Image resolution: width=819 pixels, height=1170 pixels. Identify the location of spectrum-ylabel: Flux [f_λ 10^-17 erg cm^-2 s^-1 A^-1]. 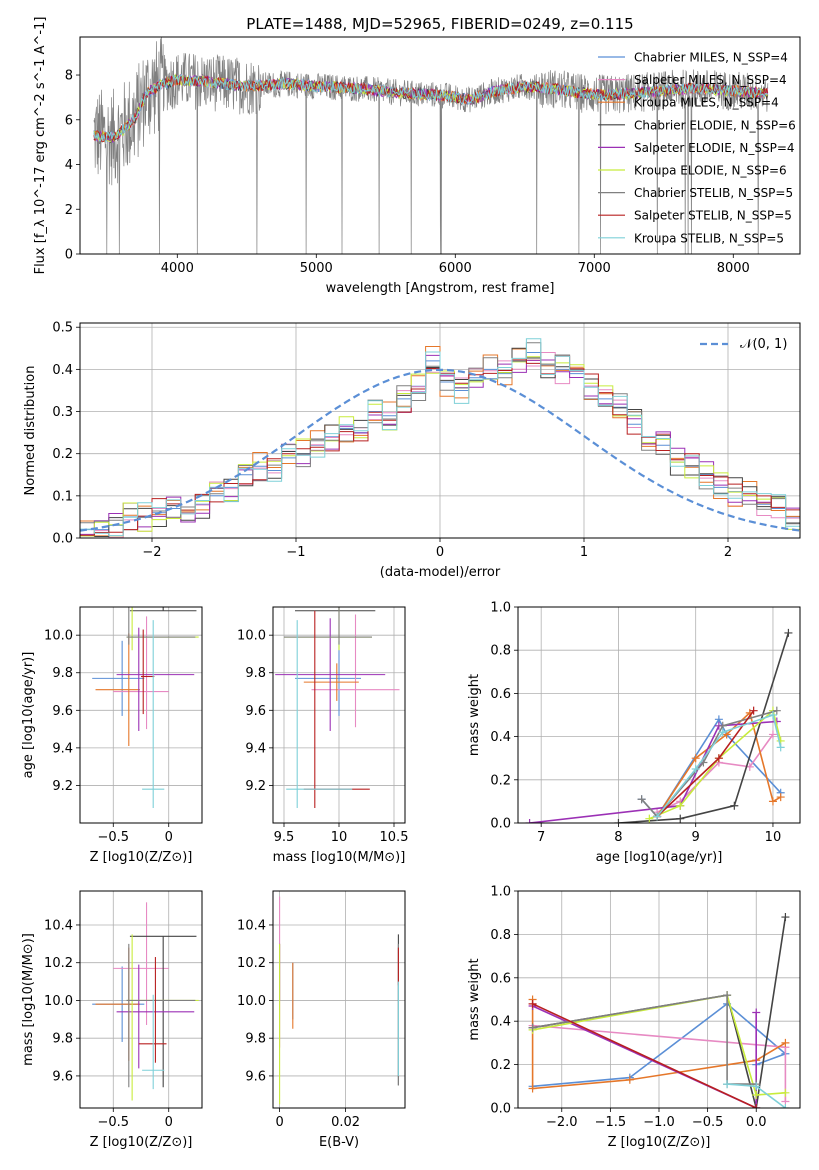
(40, 146).